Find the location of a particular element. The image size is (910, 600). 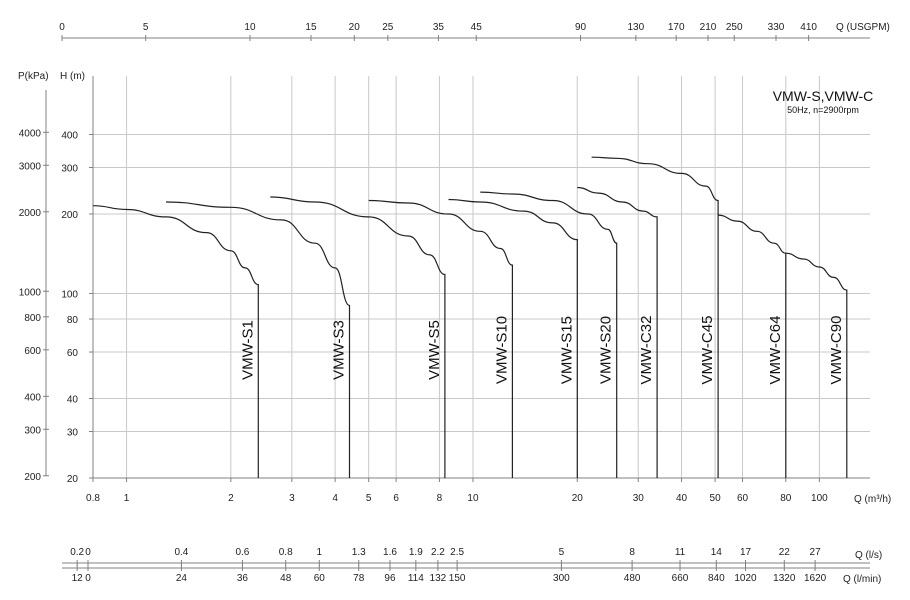

top-axis-tick-label: 130 is located at coordinates (635, 27).